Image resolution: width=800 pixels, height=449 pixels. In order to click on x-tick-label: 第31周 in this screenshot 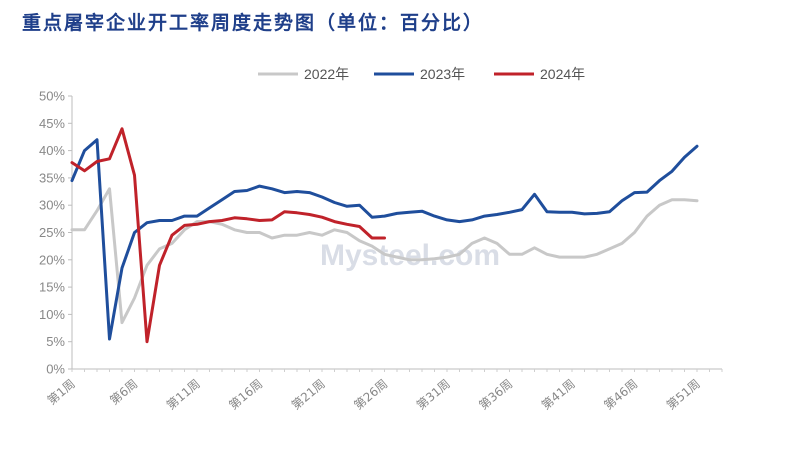, I will do `click(433, 395)`.